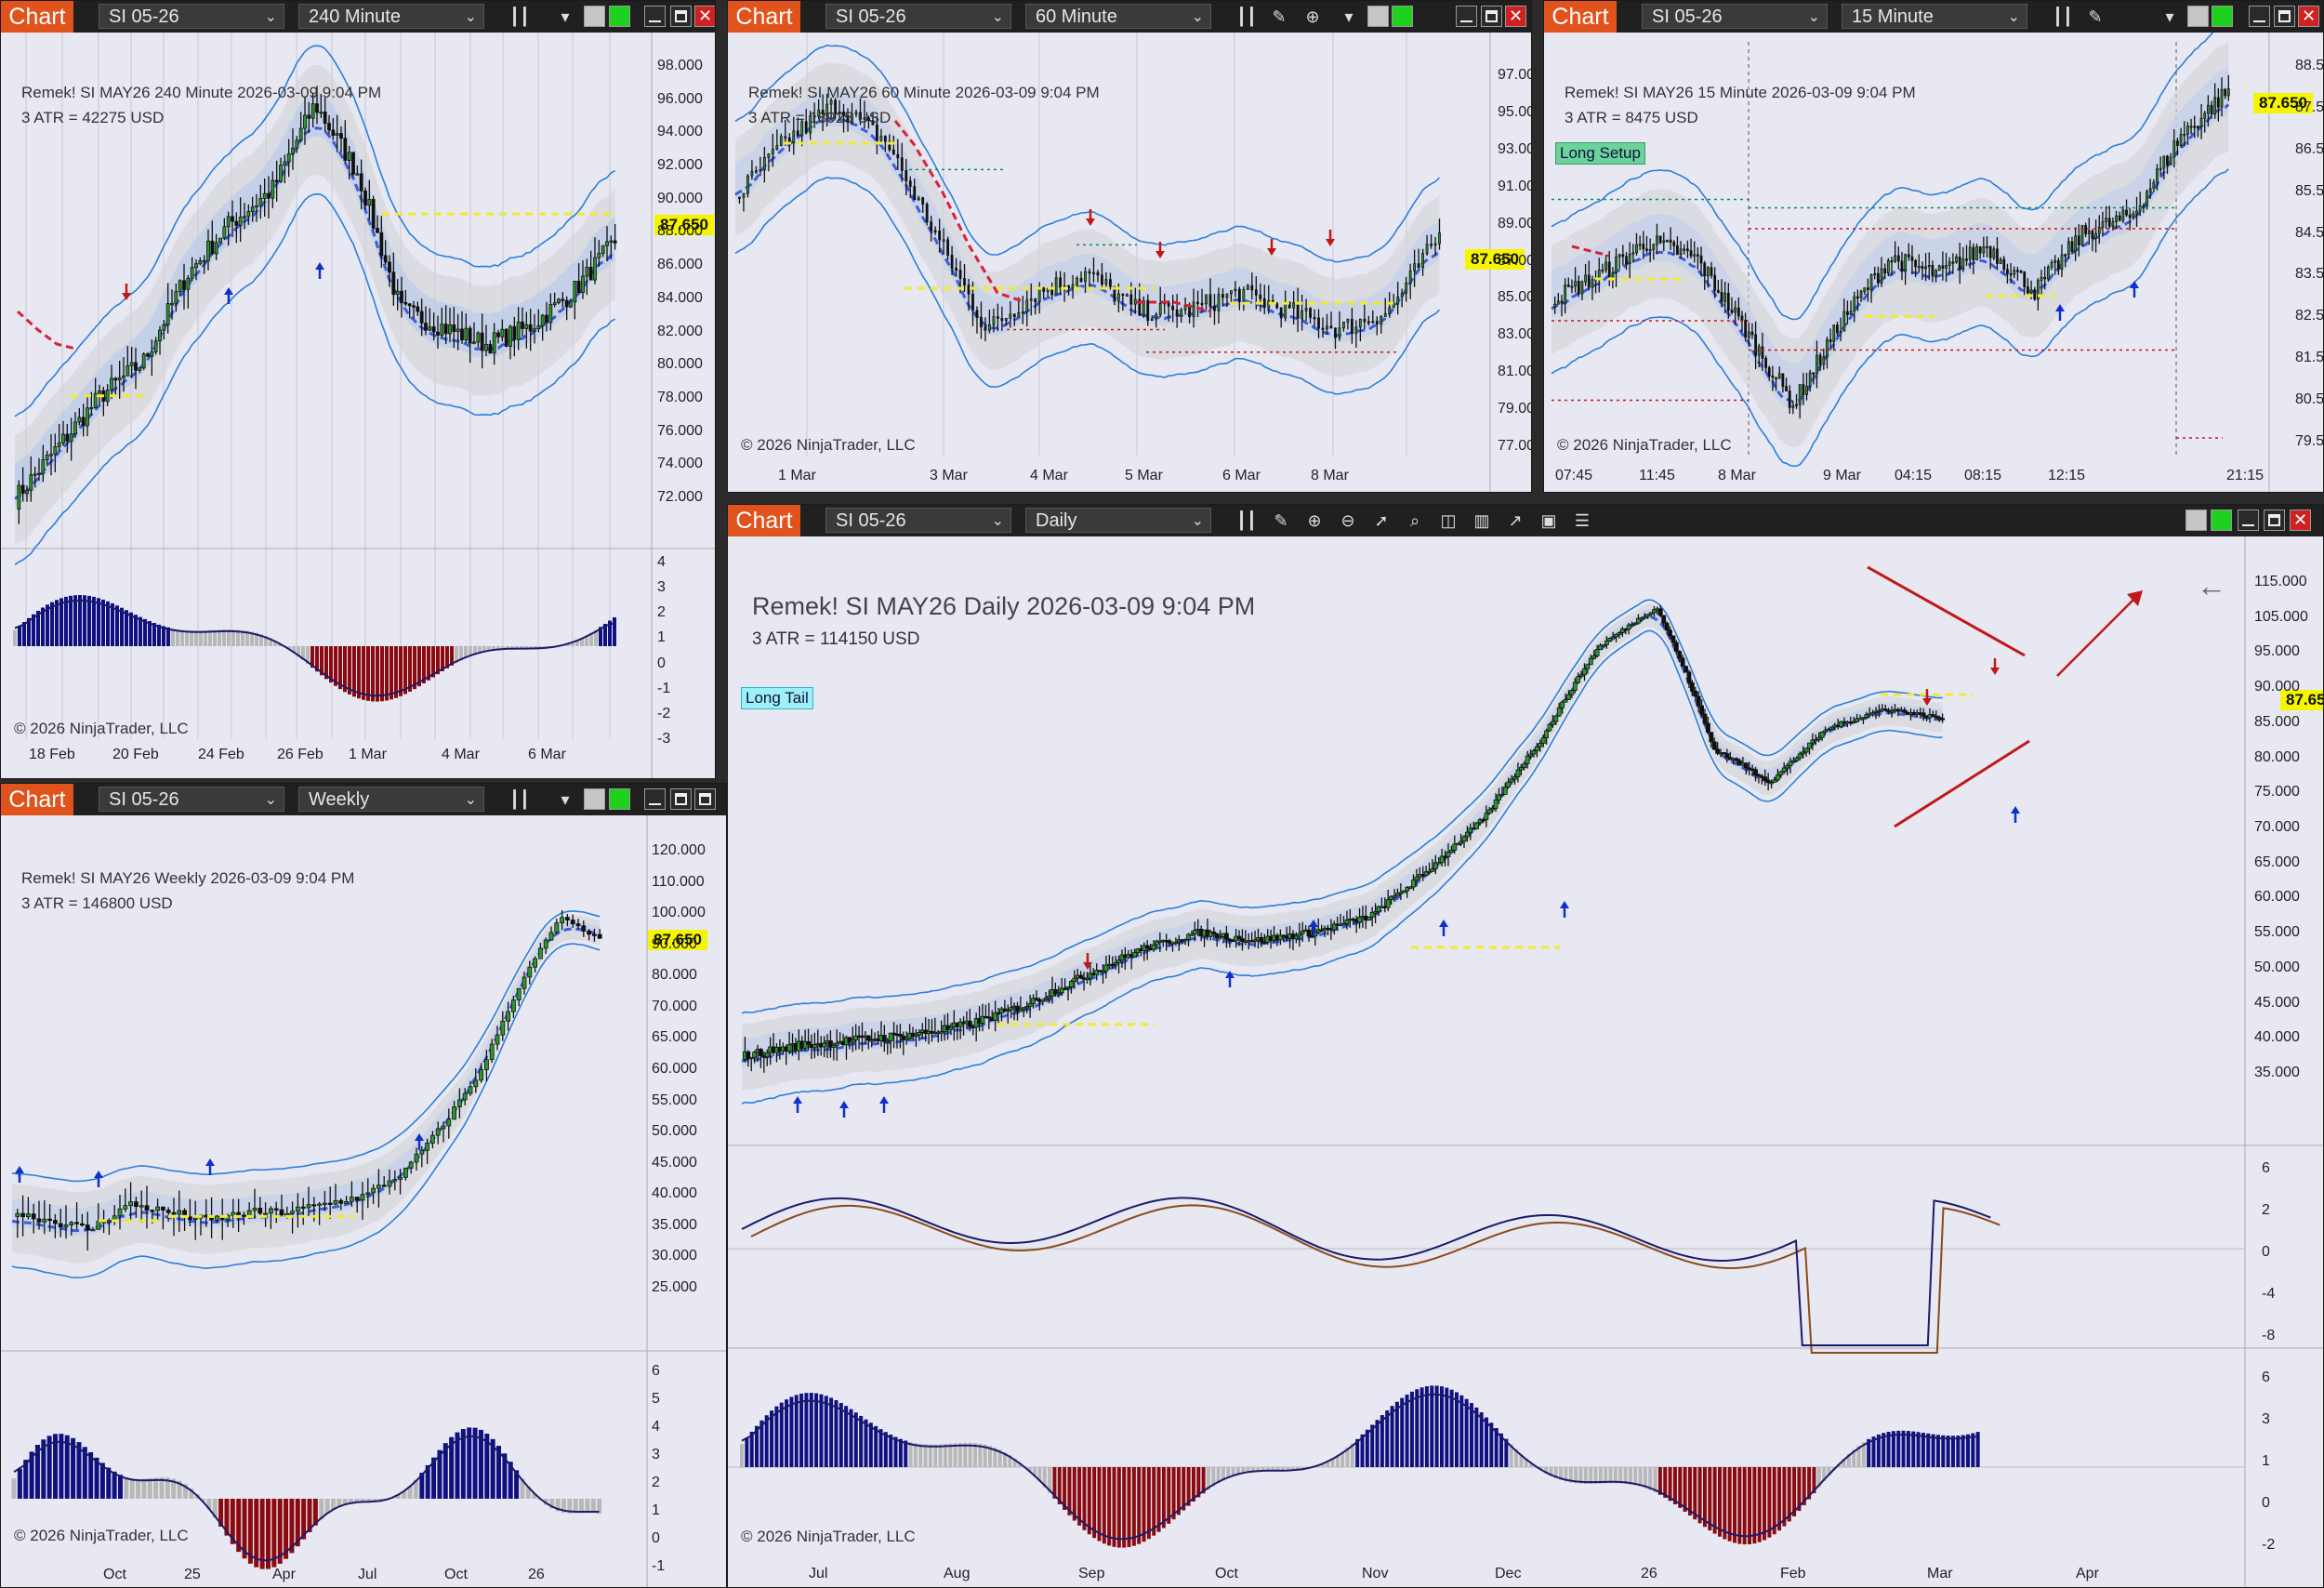 The width and height of the screenshot is (2324, 1588). Describe the element at coordinates (1414, 520) in the screenshot. I see `data-box-icon: ⌕` at that location.